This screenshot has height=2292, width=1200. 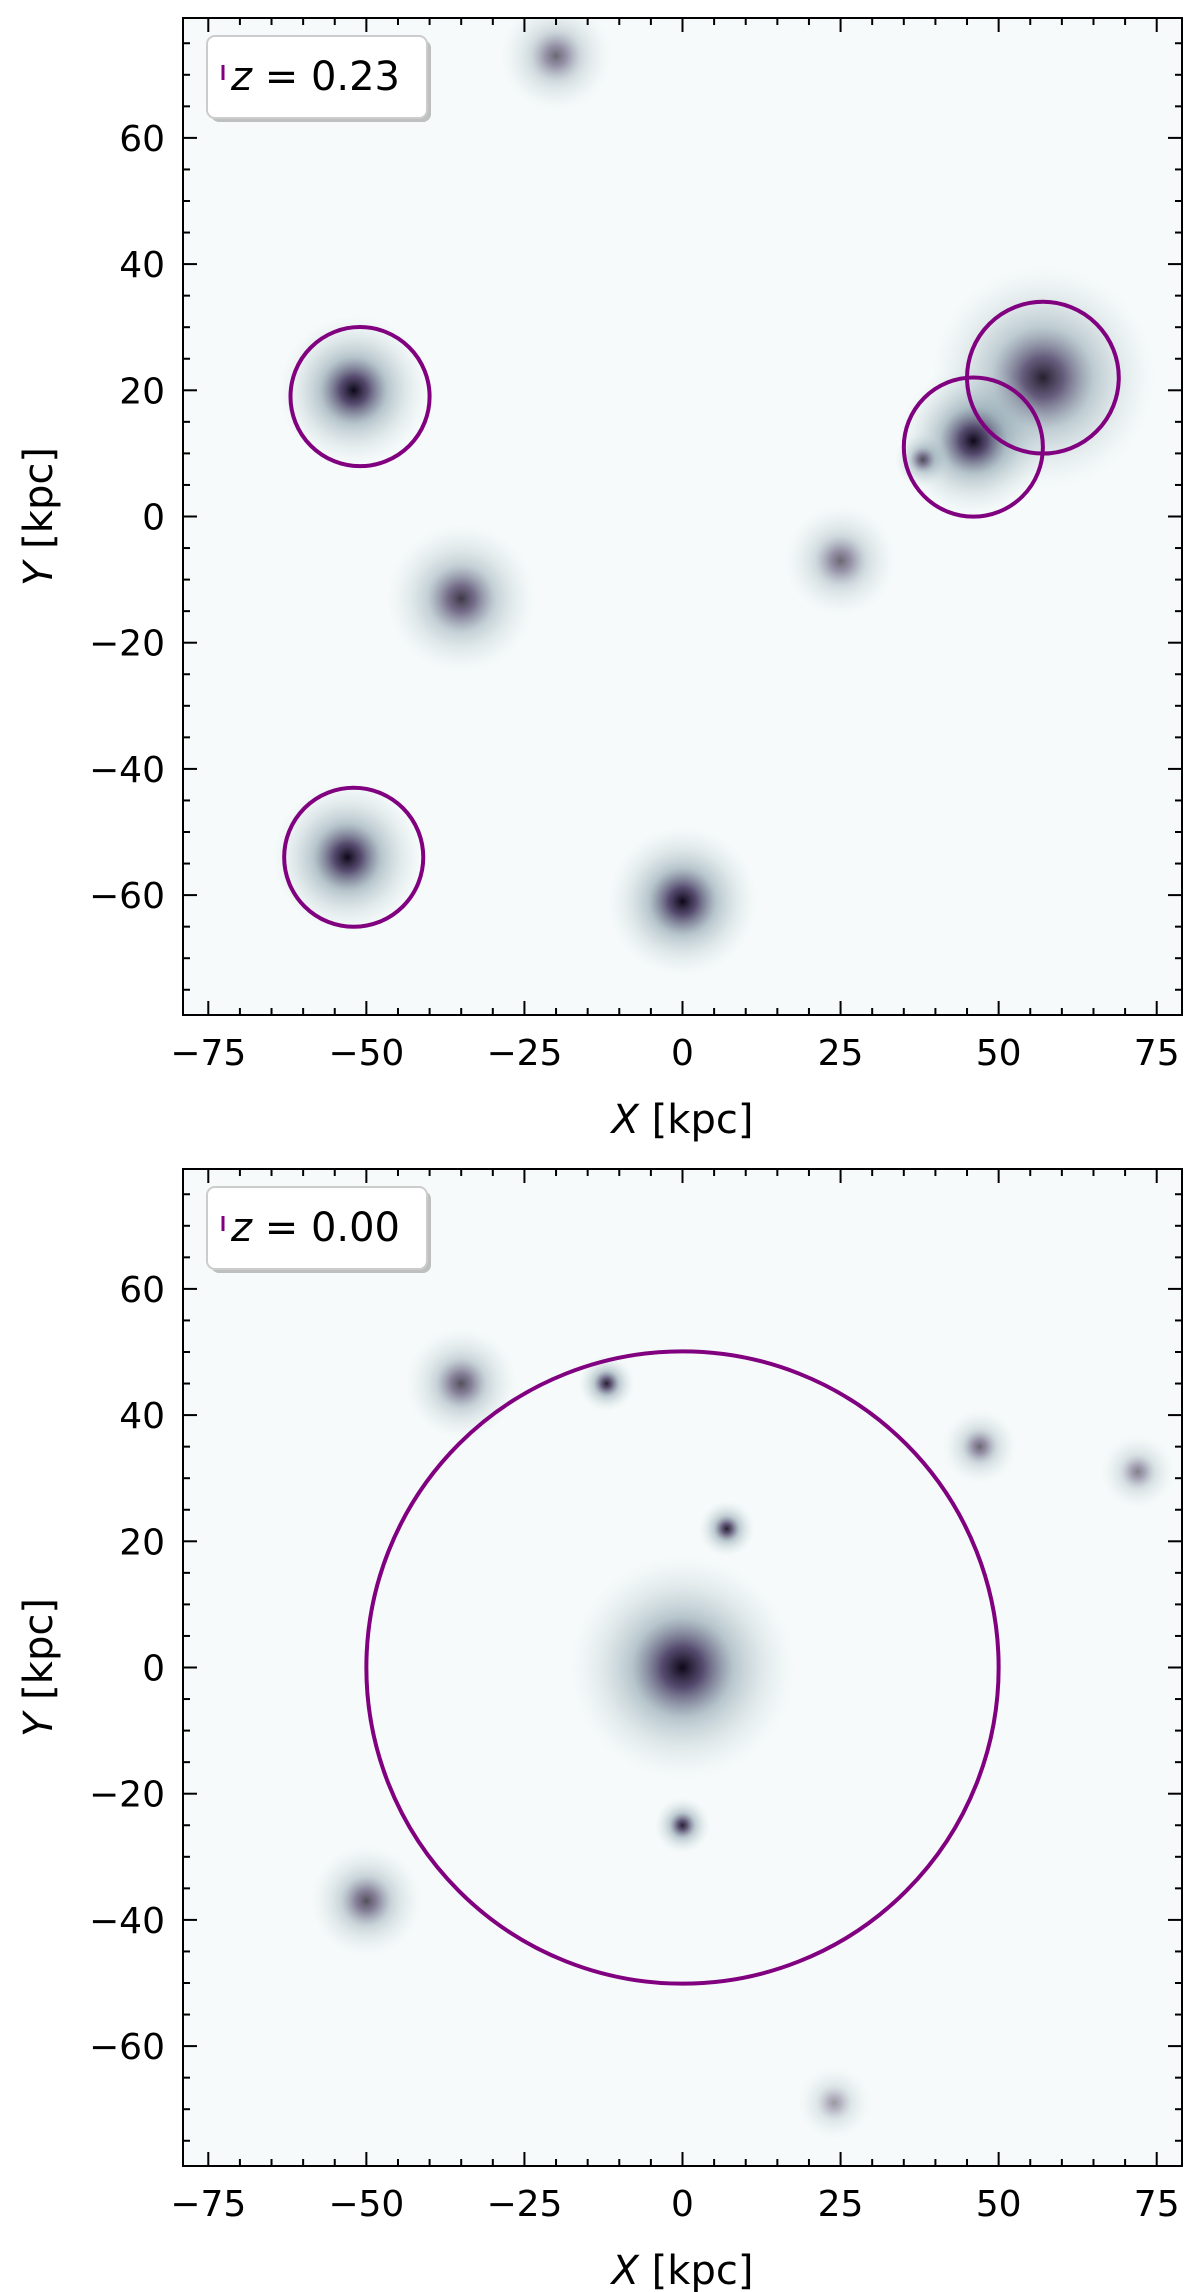 I want to click on legend-label: z = 0.00, so click(x=315, y=1228).